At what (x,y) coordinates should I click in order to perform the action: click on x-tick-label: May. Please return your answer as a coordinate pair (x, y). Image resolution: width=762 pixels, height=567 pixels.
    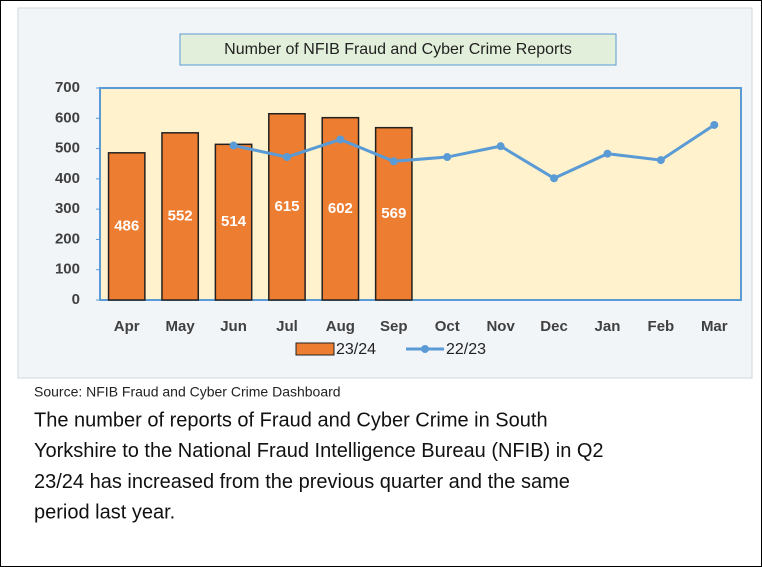
    Looking at the image, I should click on (181, 326).